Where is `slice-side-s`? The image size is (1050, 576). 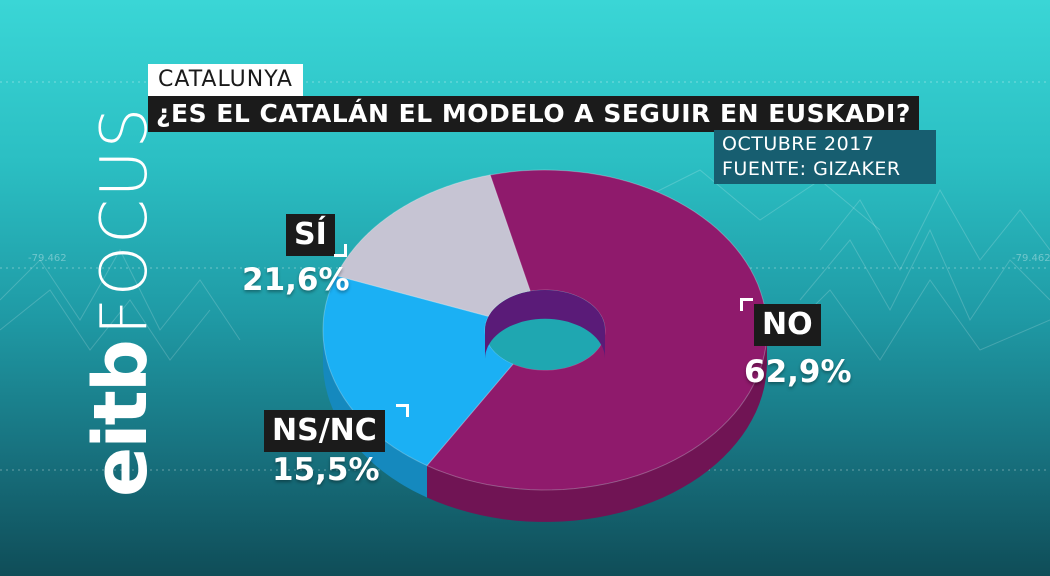 slice-side-s is located at coordinates (375, 414).